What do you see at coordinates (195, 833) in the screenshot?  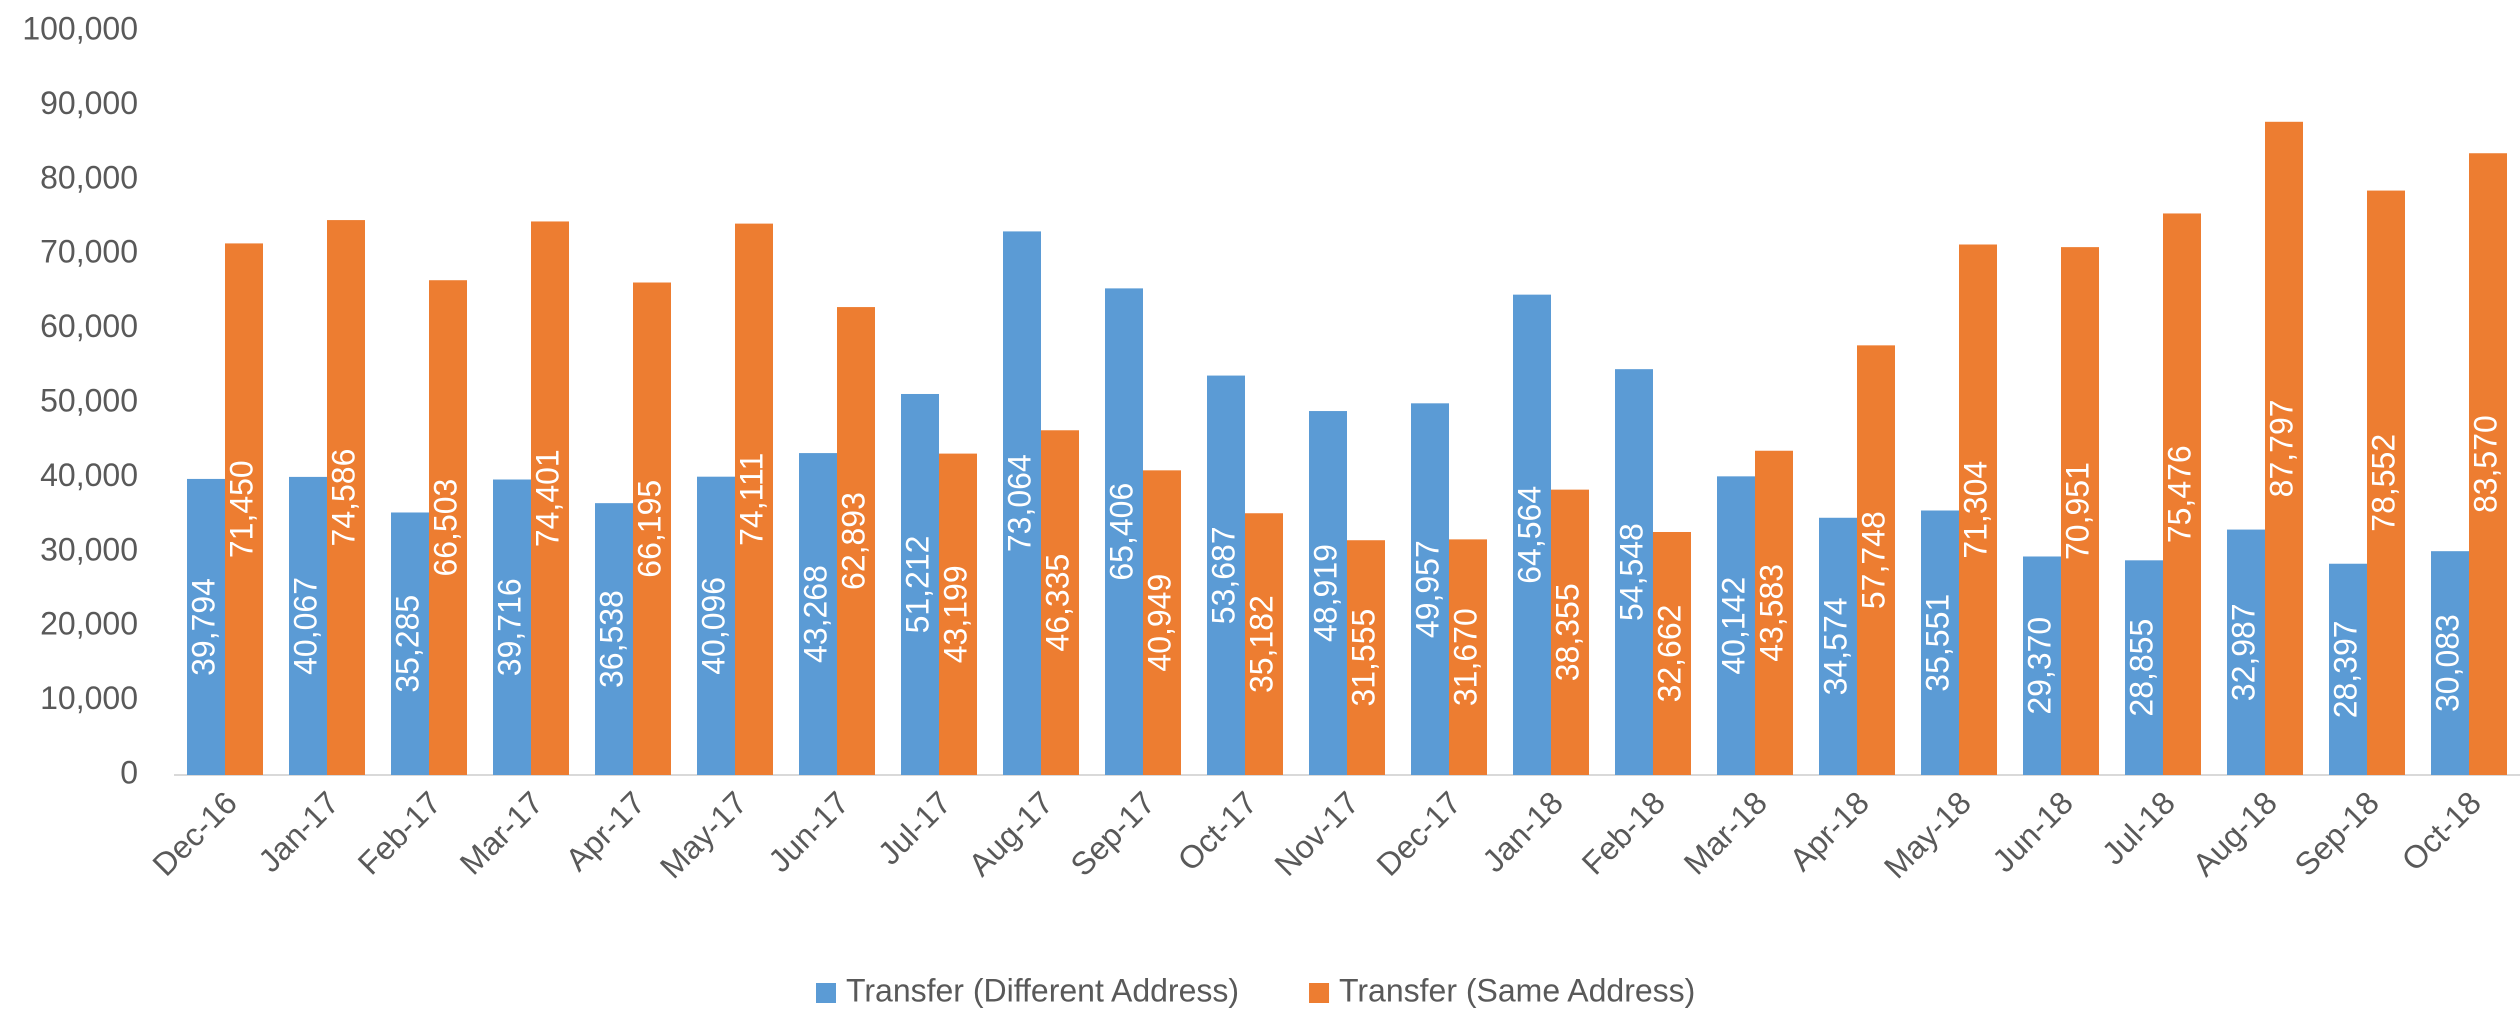 I see `x-tick-label: Dec-16` at bounding box center [195, 833].